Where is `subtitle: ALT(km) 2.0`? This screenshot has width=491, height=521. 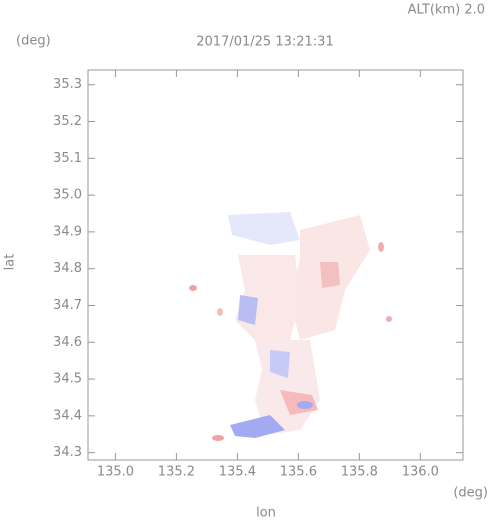 subtitle: ALT(km) 2.0 is located at coordinates (446, 10).